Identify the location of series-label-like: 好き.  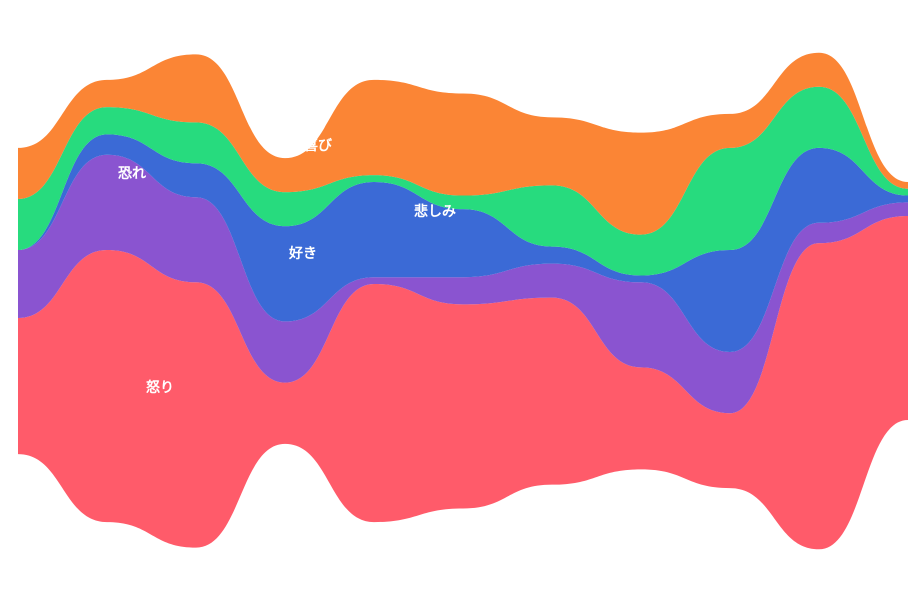
(302, 253).